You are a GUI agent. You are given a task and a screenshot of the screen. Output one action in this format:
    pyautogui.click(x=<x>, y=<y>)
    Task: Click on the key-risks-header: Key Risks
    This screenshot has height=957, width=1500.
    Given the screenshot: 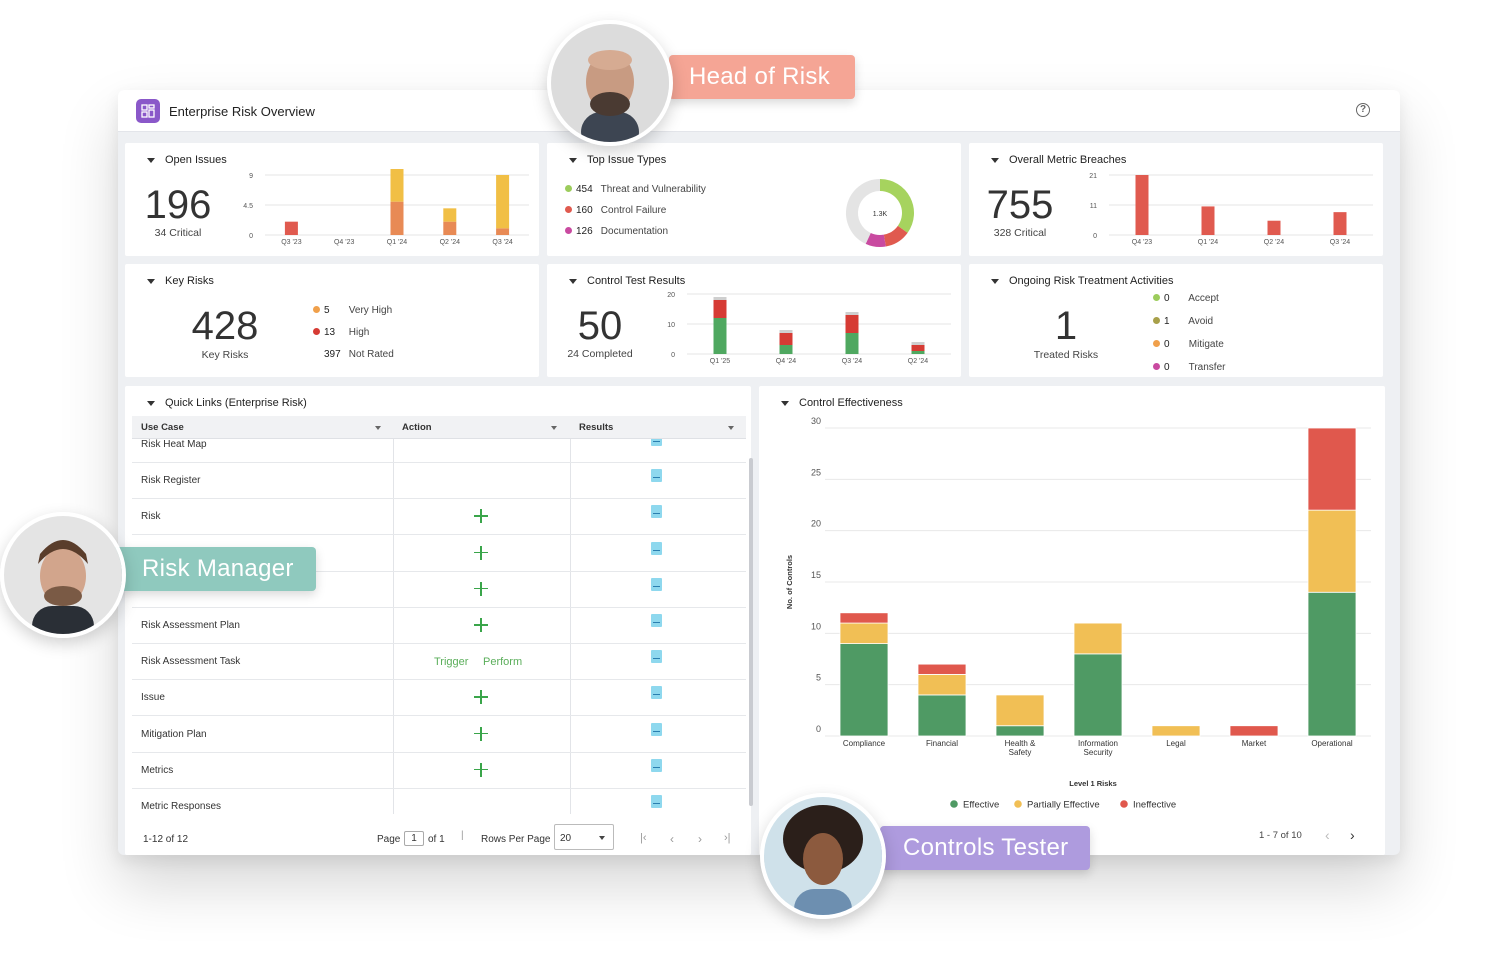 What is the action you would take?
    pyautogui.click(x=180, y=281)
    